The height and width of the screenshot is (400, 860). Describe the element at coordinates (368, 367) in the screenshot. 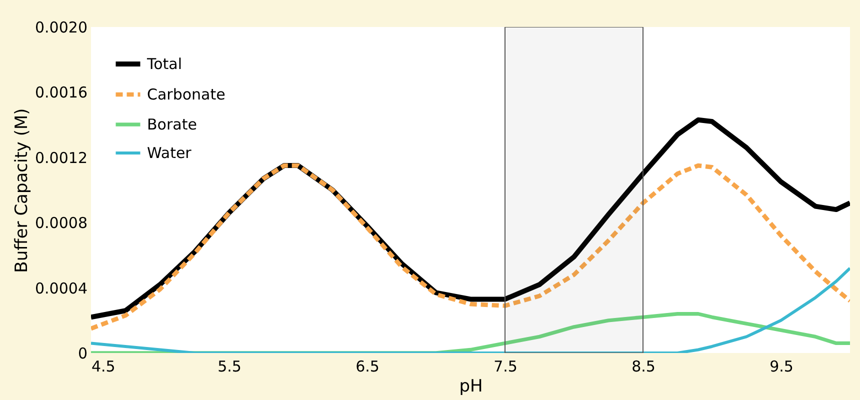

I see `x-tick-label: 6.5` at that location.